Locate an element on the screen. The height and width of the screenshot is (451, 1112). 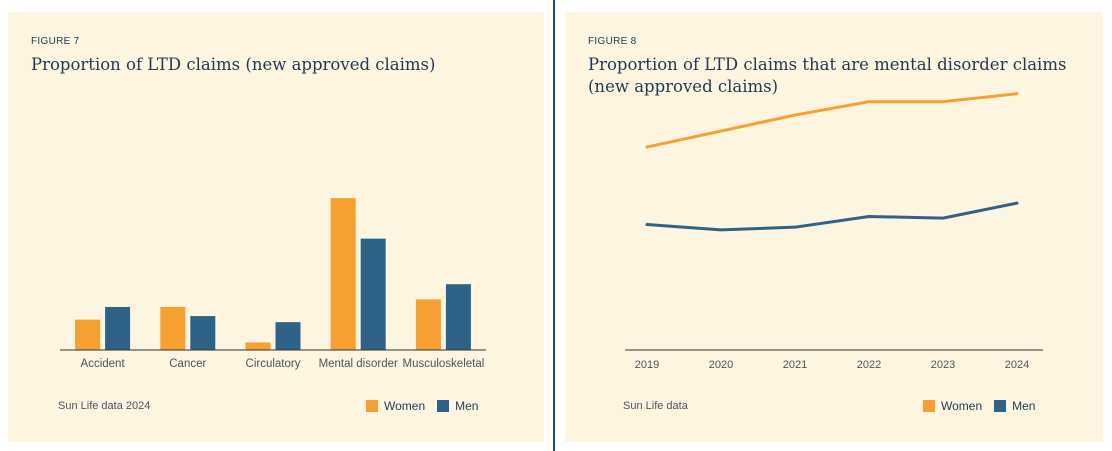
source-note: Sun Life data 2024 is located at coordinates (104, 406).